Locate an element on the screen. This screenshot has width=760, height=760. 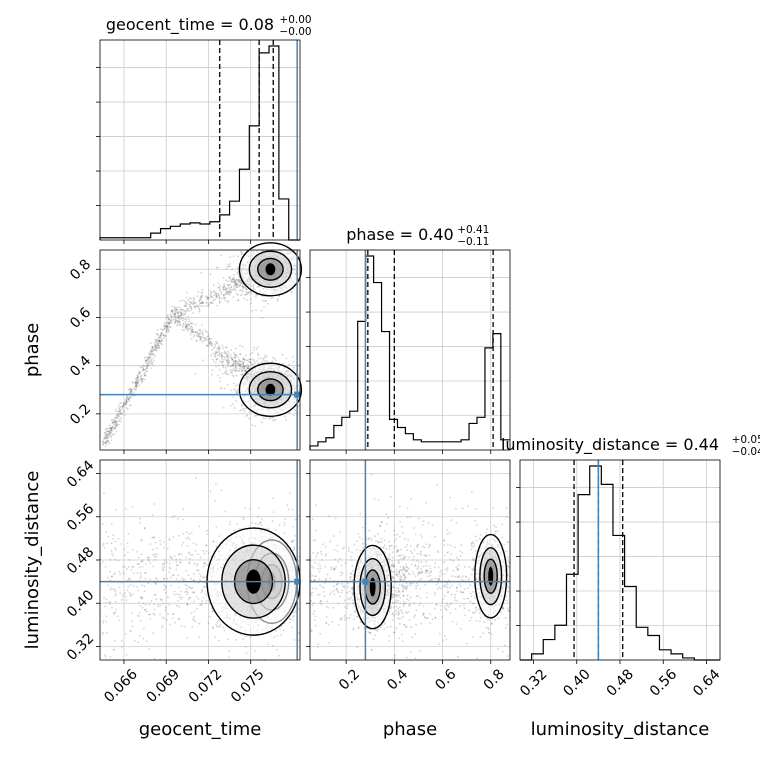
panel-background is located at coordinates (200, 140).